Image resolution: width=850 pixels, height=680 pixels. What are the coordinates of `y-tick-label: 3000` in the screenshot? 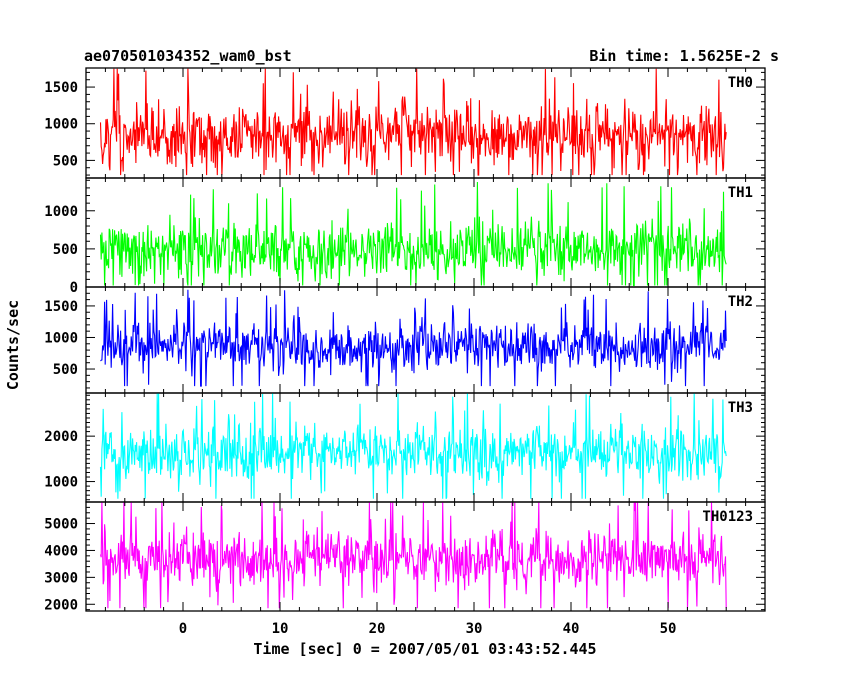 It's located at (61, 578).